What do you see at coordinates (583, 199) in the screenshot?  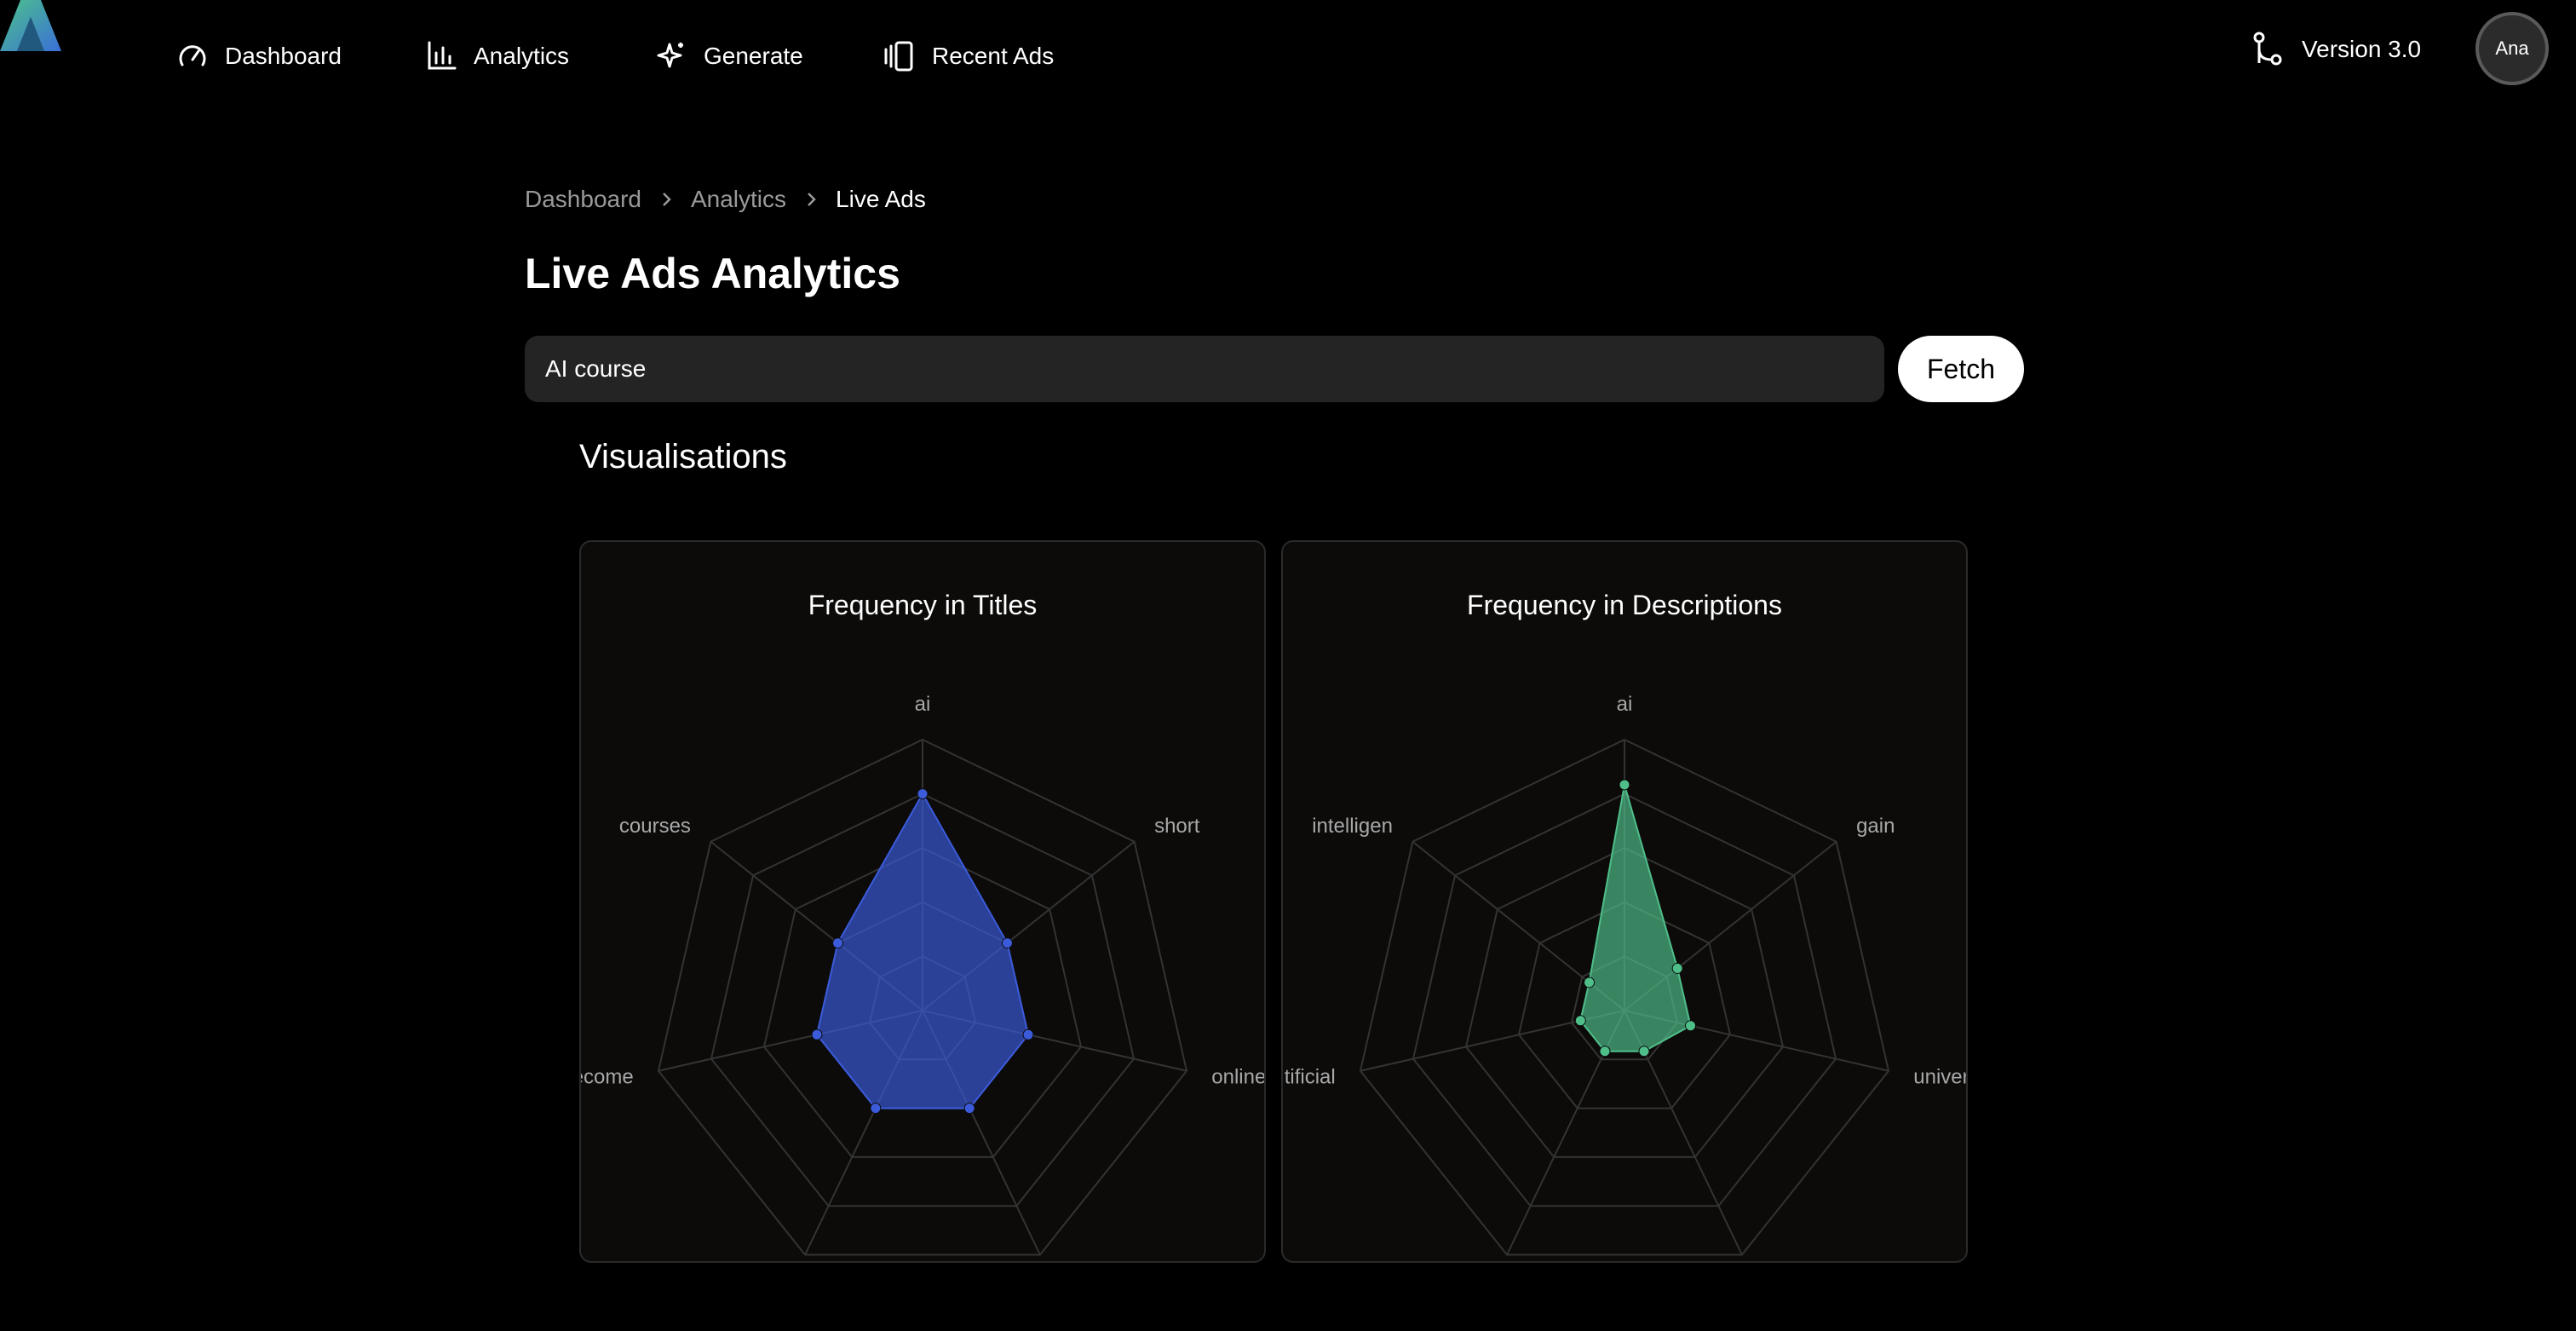 I see `breadcrumb-dashboard: Dashboard` at bounding box center [583, 199].